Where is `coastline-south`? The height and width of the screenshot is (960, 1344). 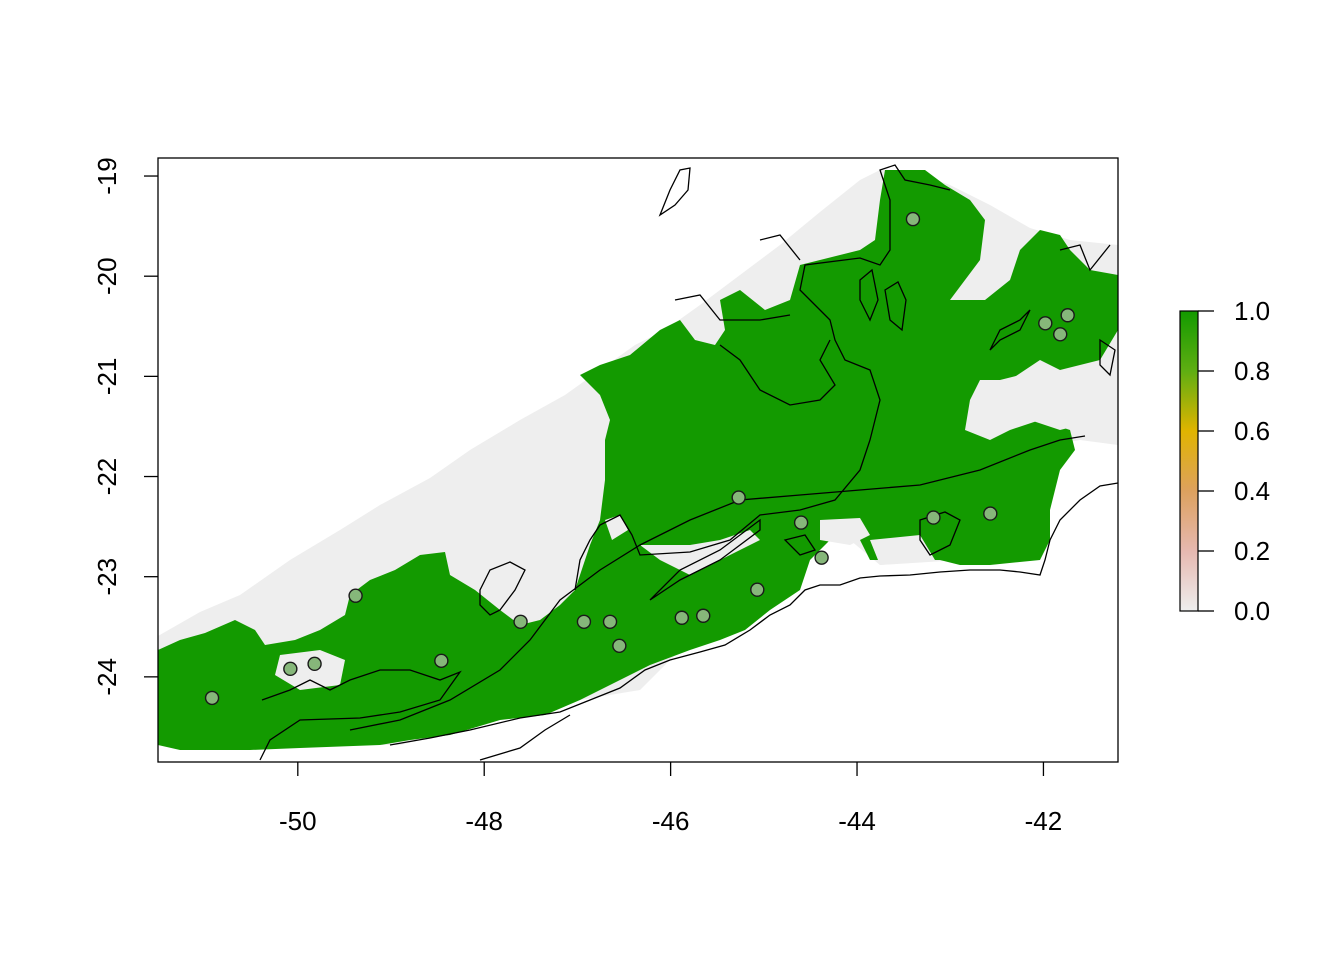
coastline-south is located at coordinates (525, 737).